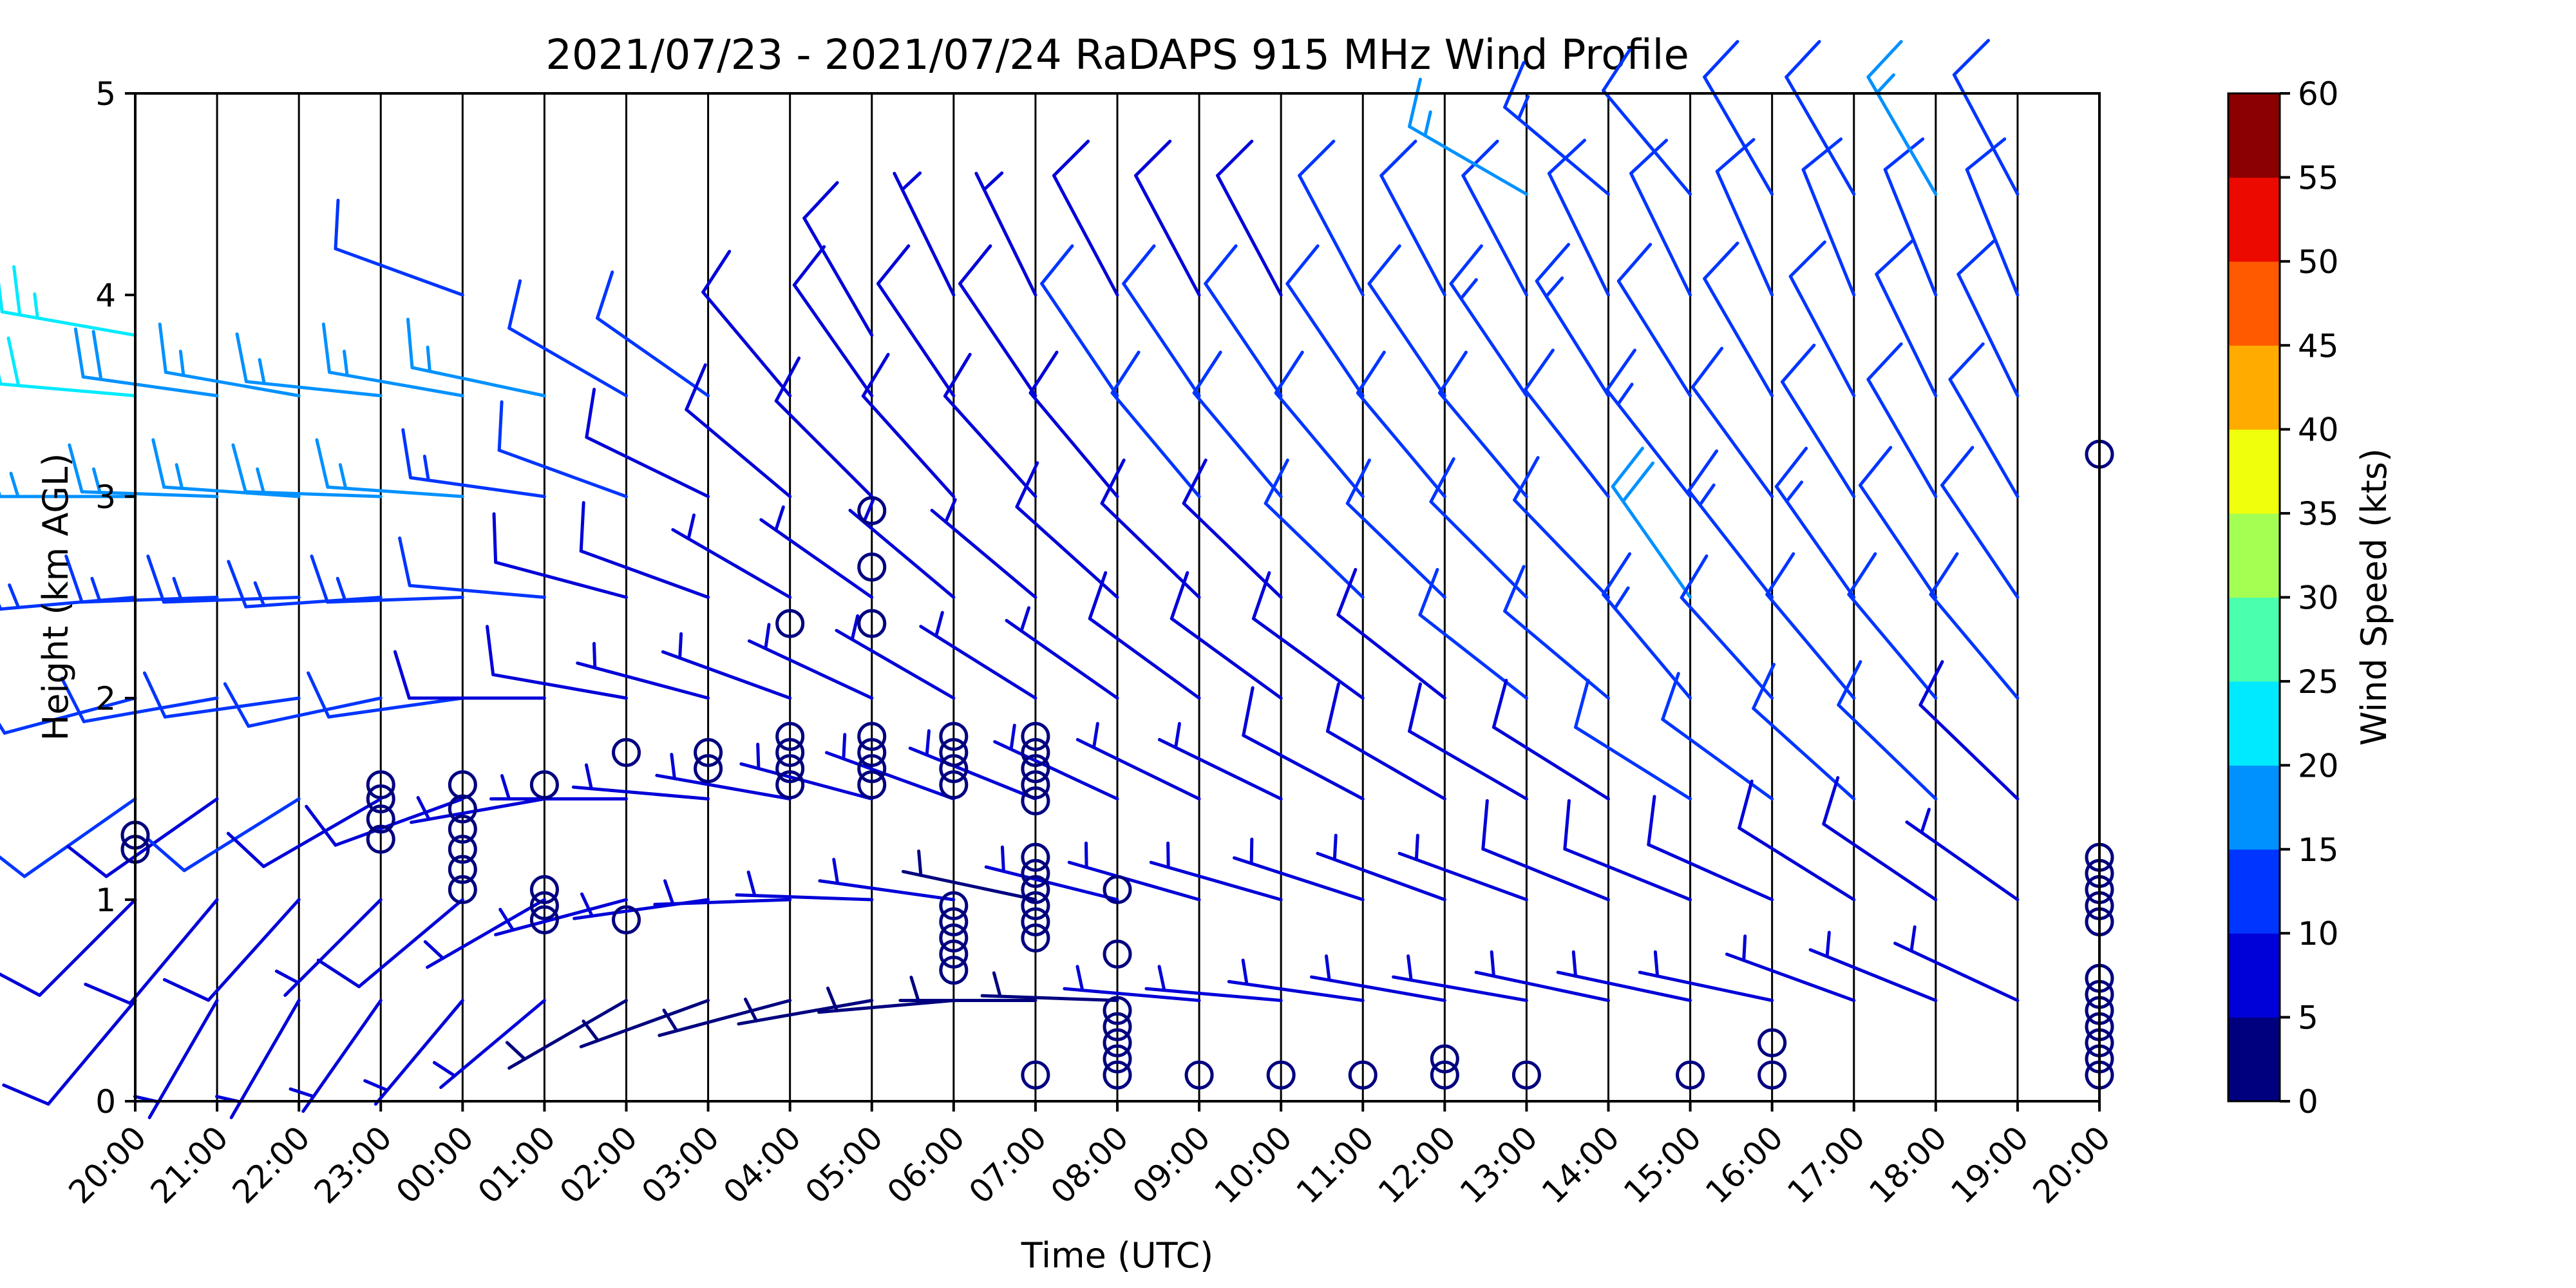 The height and width of the screenshot is (1288, 2576). What do you see at coordinates (190, 1165) in the screenshot?
I see `x-tick-label: 21:00` at bounding box center [190, 1165].